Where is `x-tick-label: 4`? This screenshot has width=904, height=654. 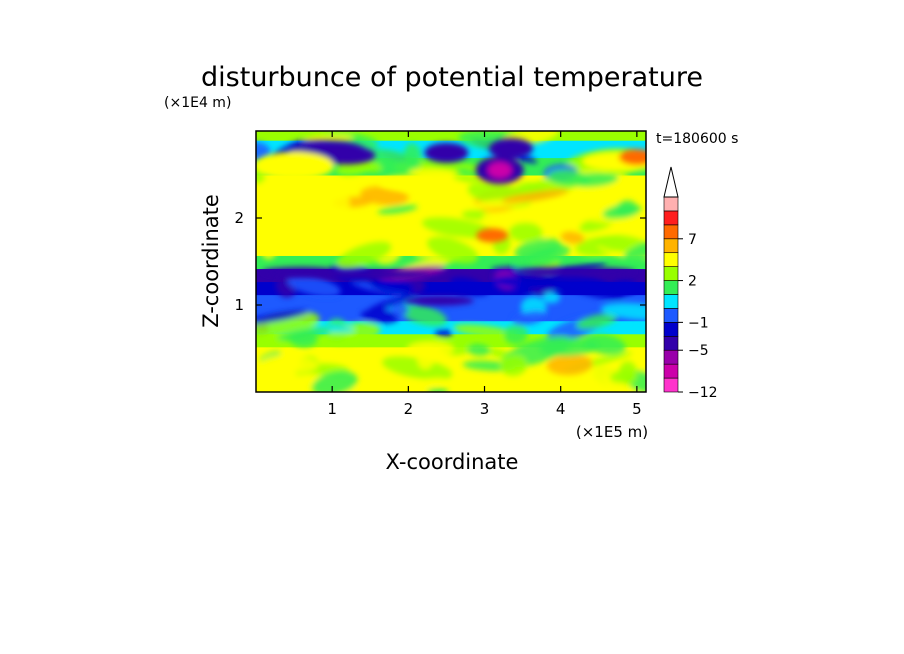 x-tick-label: 4 is located at coordinates (561, 409).